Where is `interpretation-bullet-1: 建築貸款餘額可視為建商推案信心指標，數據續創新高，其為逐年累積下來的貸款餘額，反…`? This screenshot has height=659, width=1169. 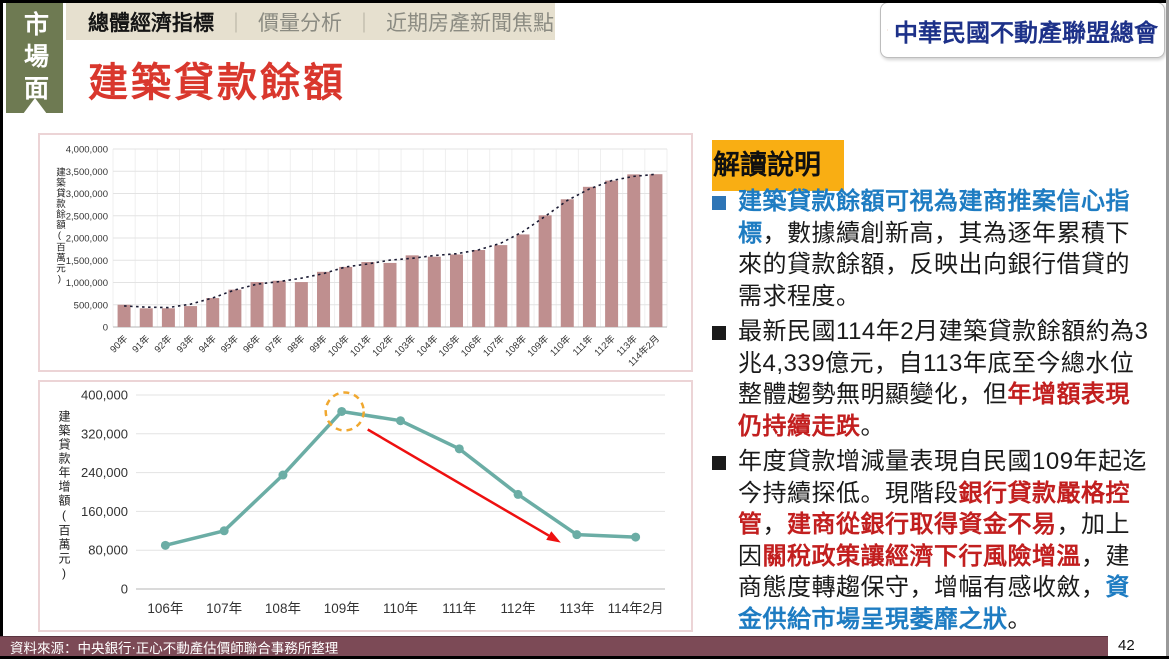 interpretation-bullet-1: 建築貸款餘額可視為建商推案信心指標，數據續創新高，其為逐年累積下來的貸款餘額，反… is located at coordinates (938, 249).